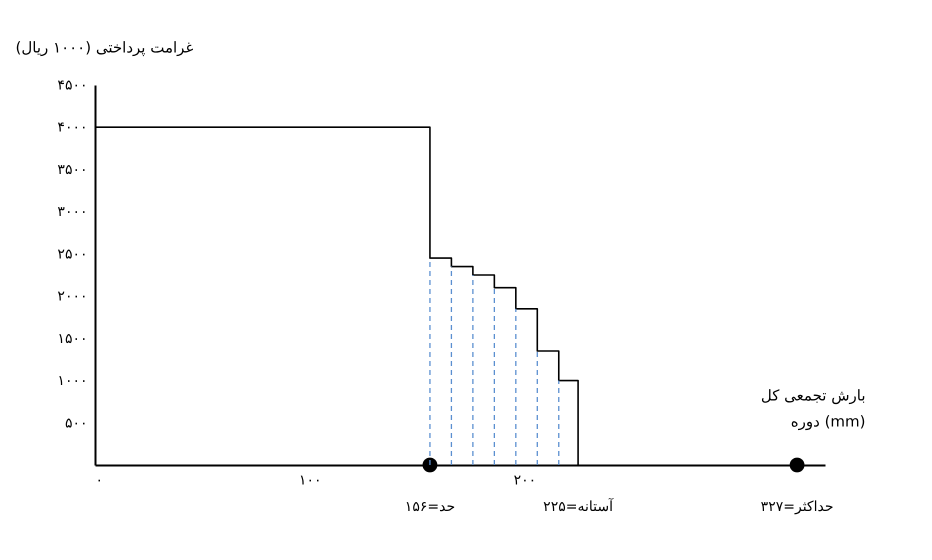 This screenshot has width=932, height=560. Describe the element at coordinates (72, 170) in the screenshot. I see `y-tick-label: ۳۵۰۰` at that location.